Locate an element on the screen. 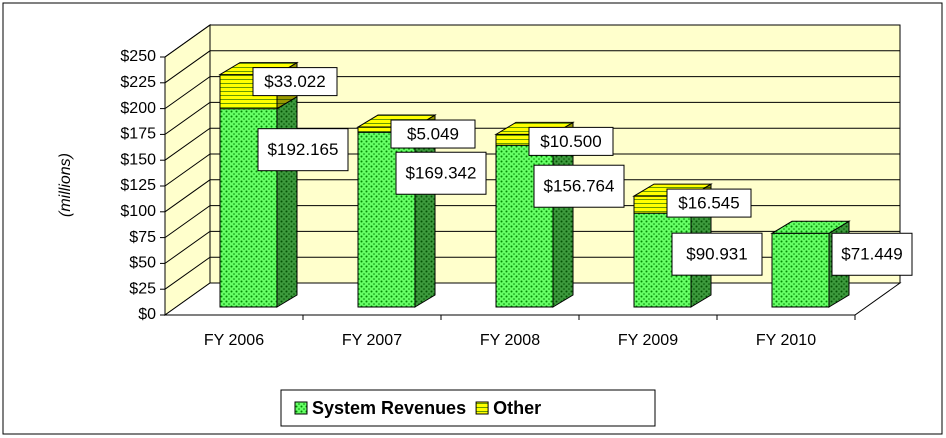  y-tick-label: $200 is located at coordinates (138, 108).